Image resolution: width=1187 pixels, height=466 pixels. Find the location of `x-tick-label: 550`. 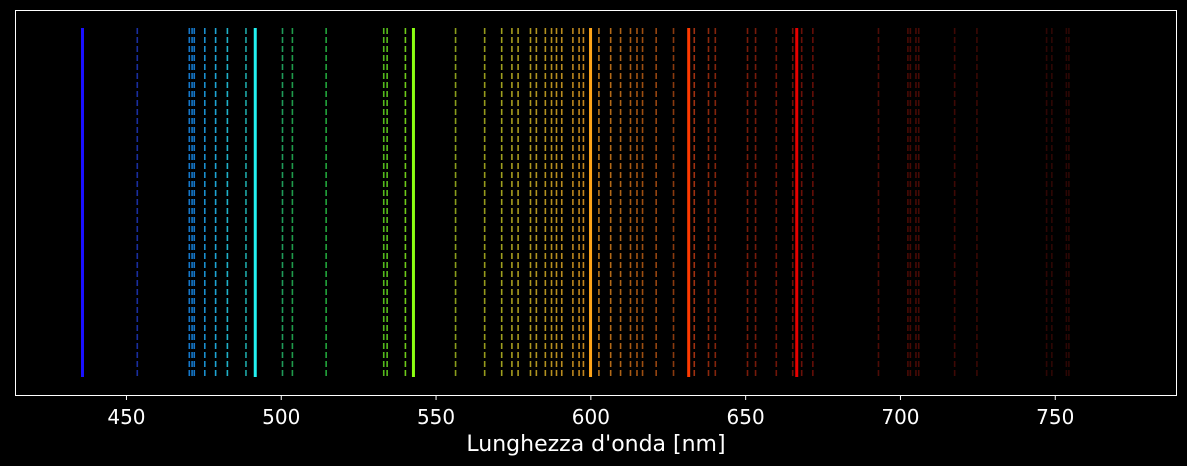

x-tick-label: 550 is located at coordinates (436, 417).